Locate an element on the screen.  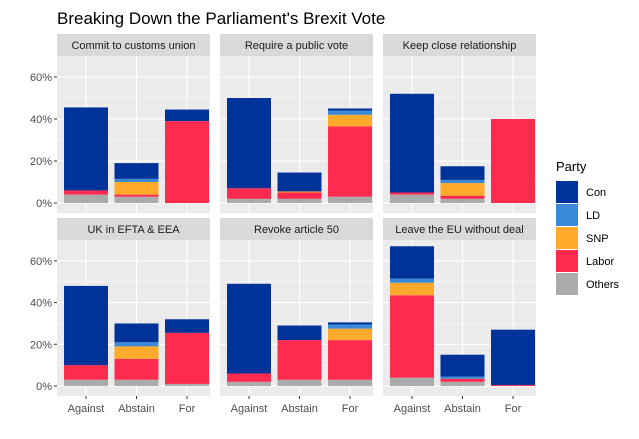
facet-strip-label: UK in EFTA & EEA is located at coordinates (133, 230).